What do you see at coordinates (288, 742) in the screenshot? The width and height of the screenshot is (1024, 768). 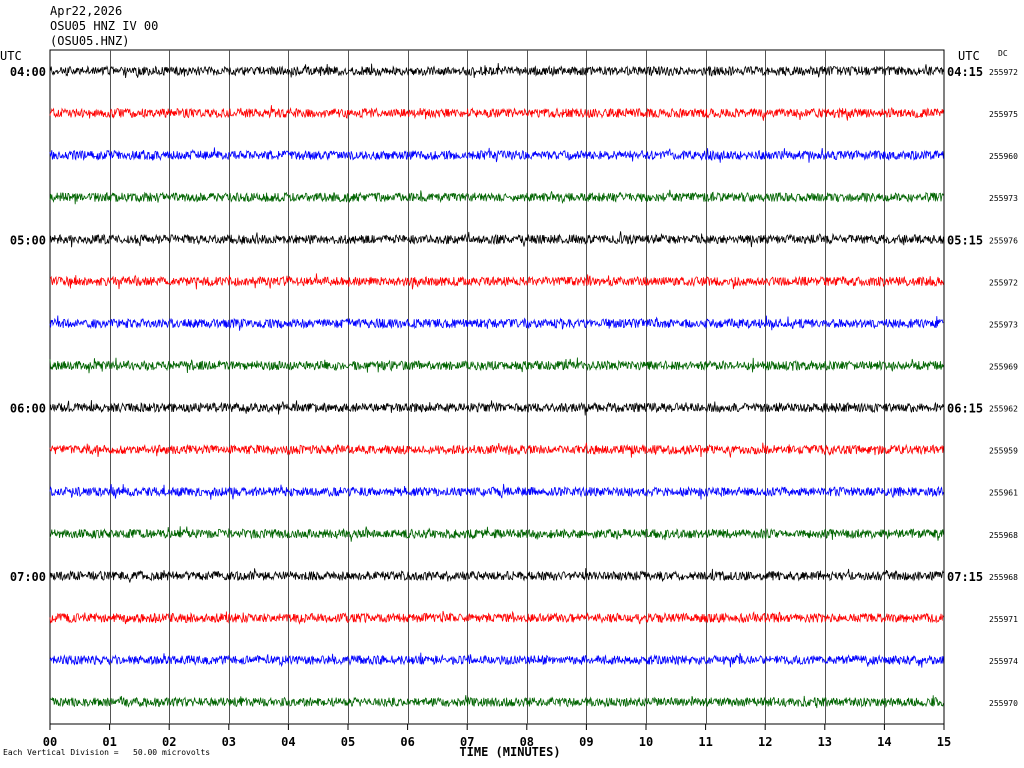 I see `x-tick-label: 04` at bounding box center [288, 742].